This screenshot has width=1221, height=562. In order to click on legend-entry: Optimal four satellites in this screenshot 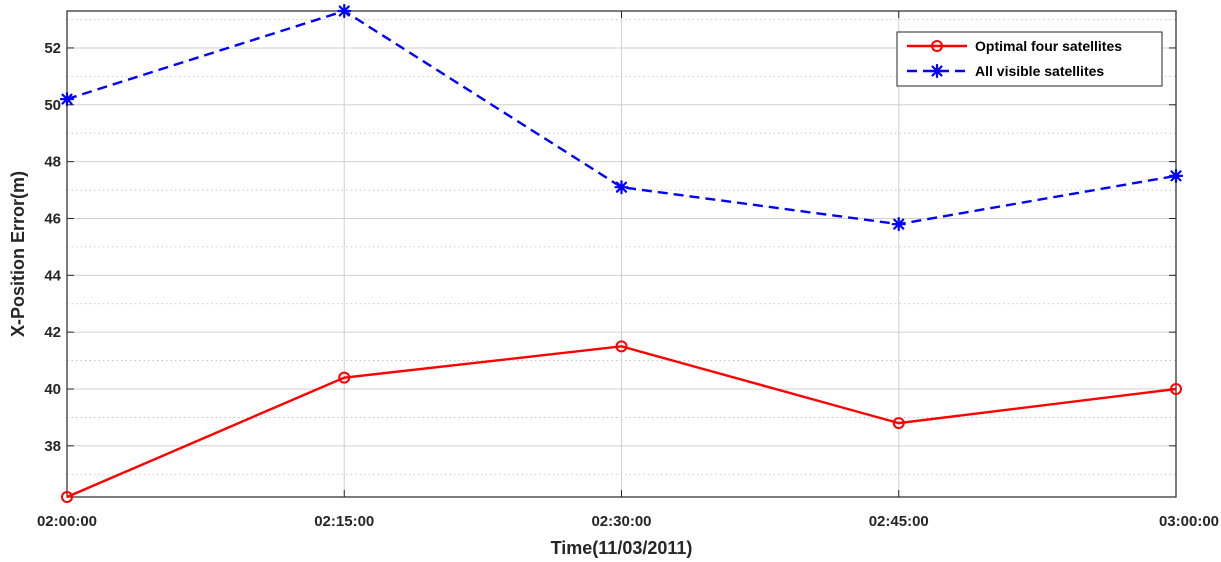, I will do `click(1014, 46)`.